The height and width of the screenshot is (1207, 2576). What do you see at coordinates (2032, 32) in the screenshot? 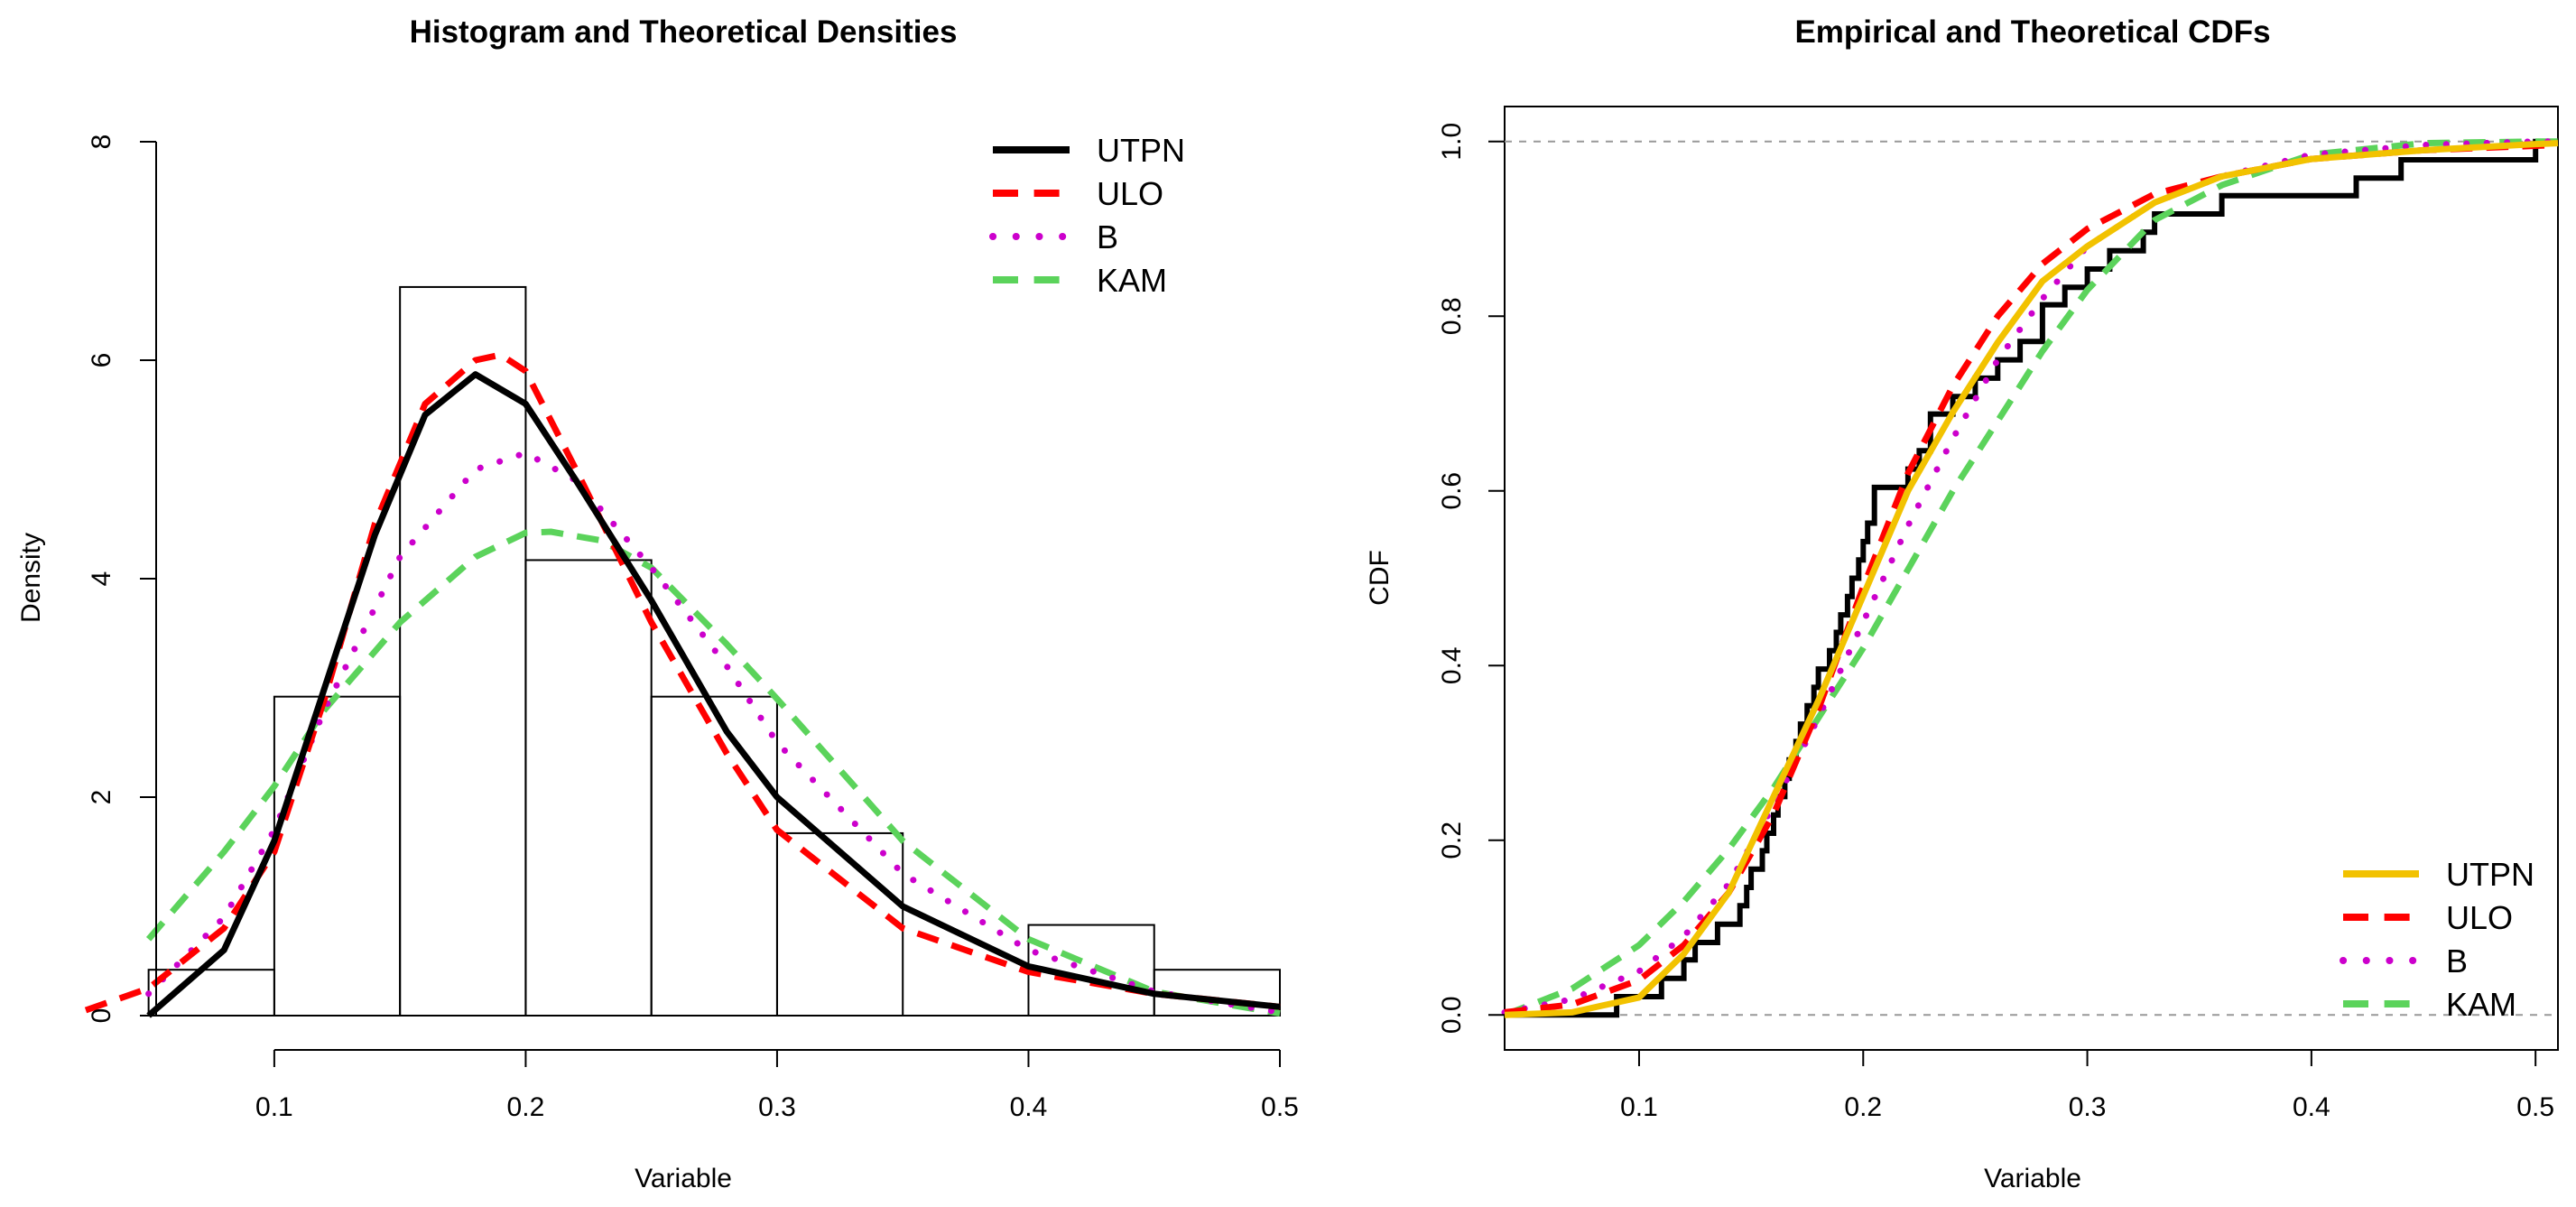
I see `cdf-chart-title: Empirical and Theoretical CDFs` at bounding box center [2032, 32].